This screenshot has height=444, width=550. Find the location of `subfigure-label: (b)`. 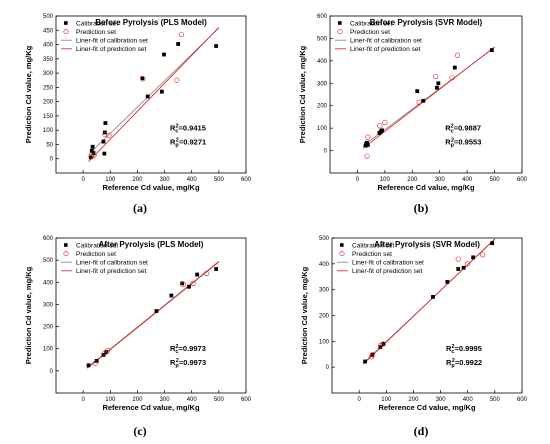

subfigure-label: (b) is located at coordinates (421, 208).